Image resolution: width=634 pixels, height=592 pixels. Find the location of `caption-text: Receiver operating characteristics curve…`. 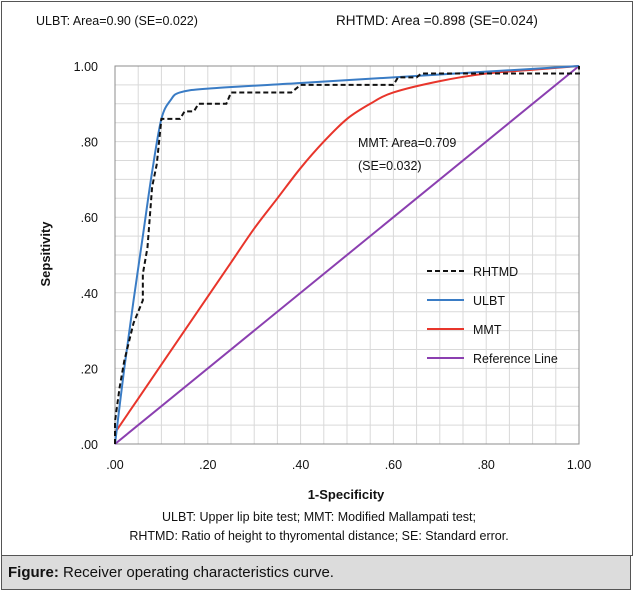

caption-text: Receiver operating characteristics curve… is located at coordinates (196, 572).